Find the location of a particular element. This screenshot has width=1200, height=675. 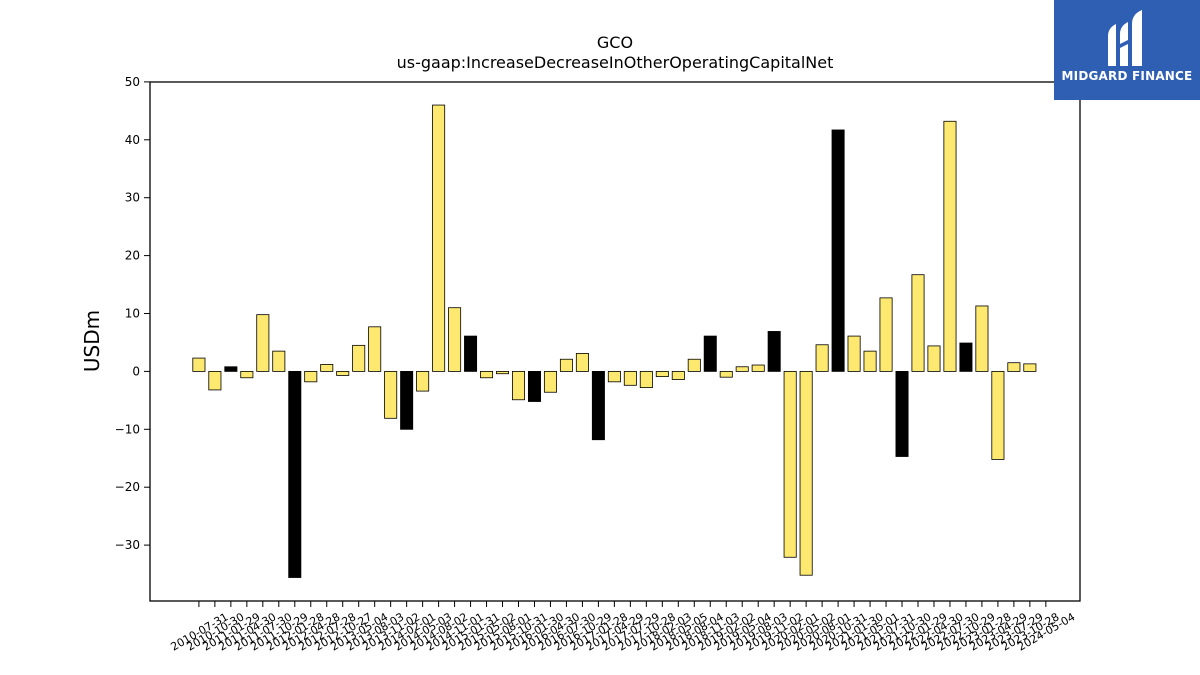

y-tick-label: 30 is located at coordinates (132, 198).